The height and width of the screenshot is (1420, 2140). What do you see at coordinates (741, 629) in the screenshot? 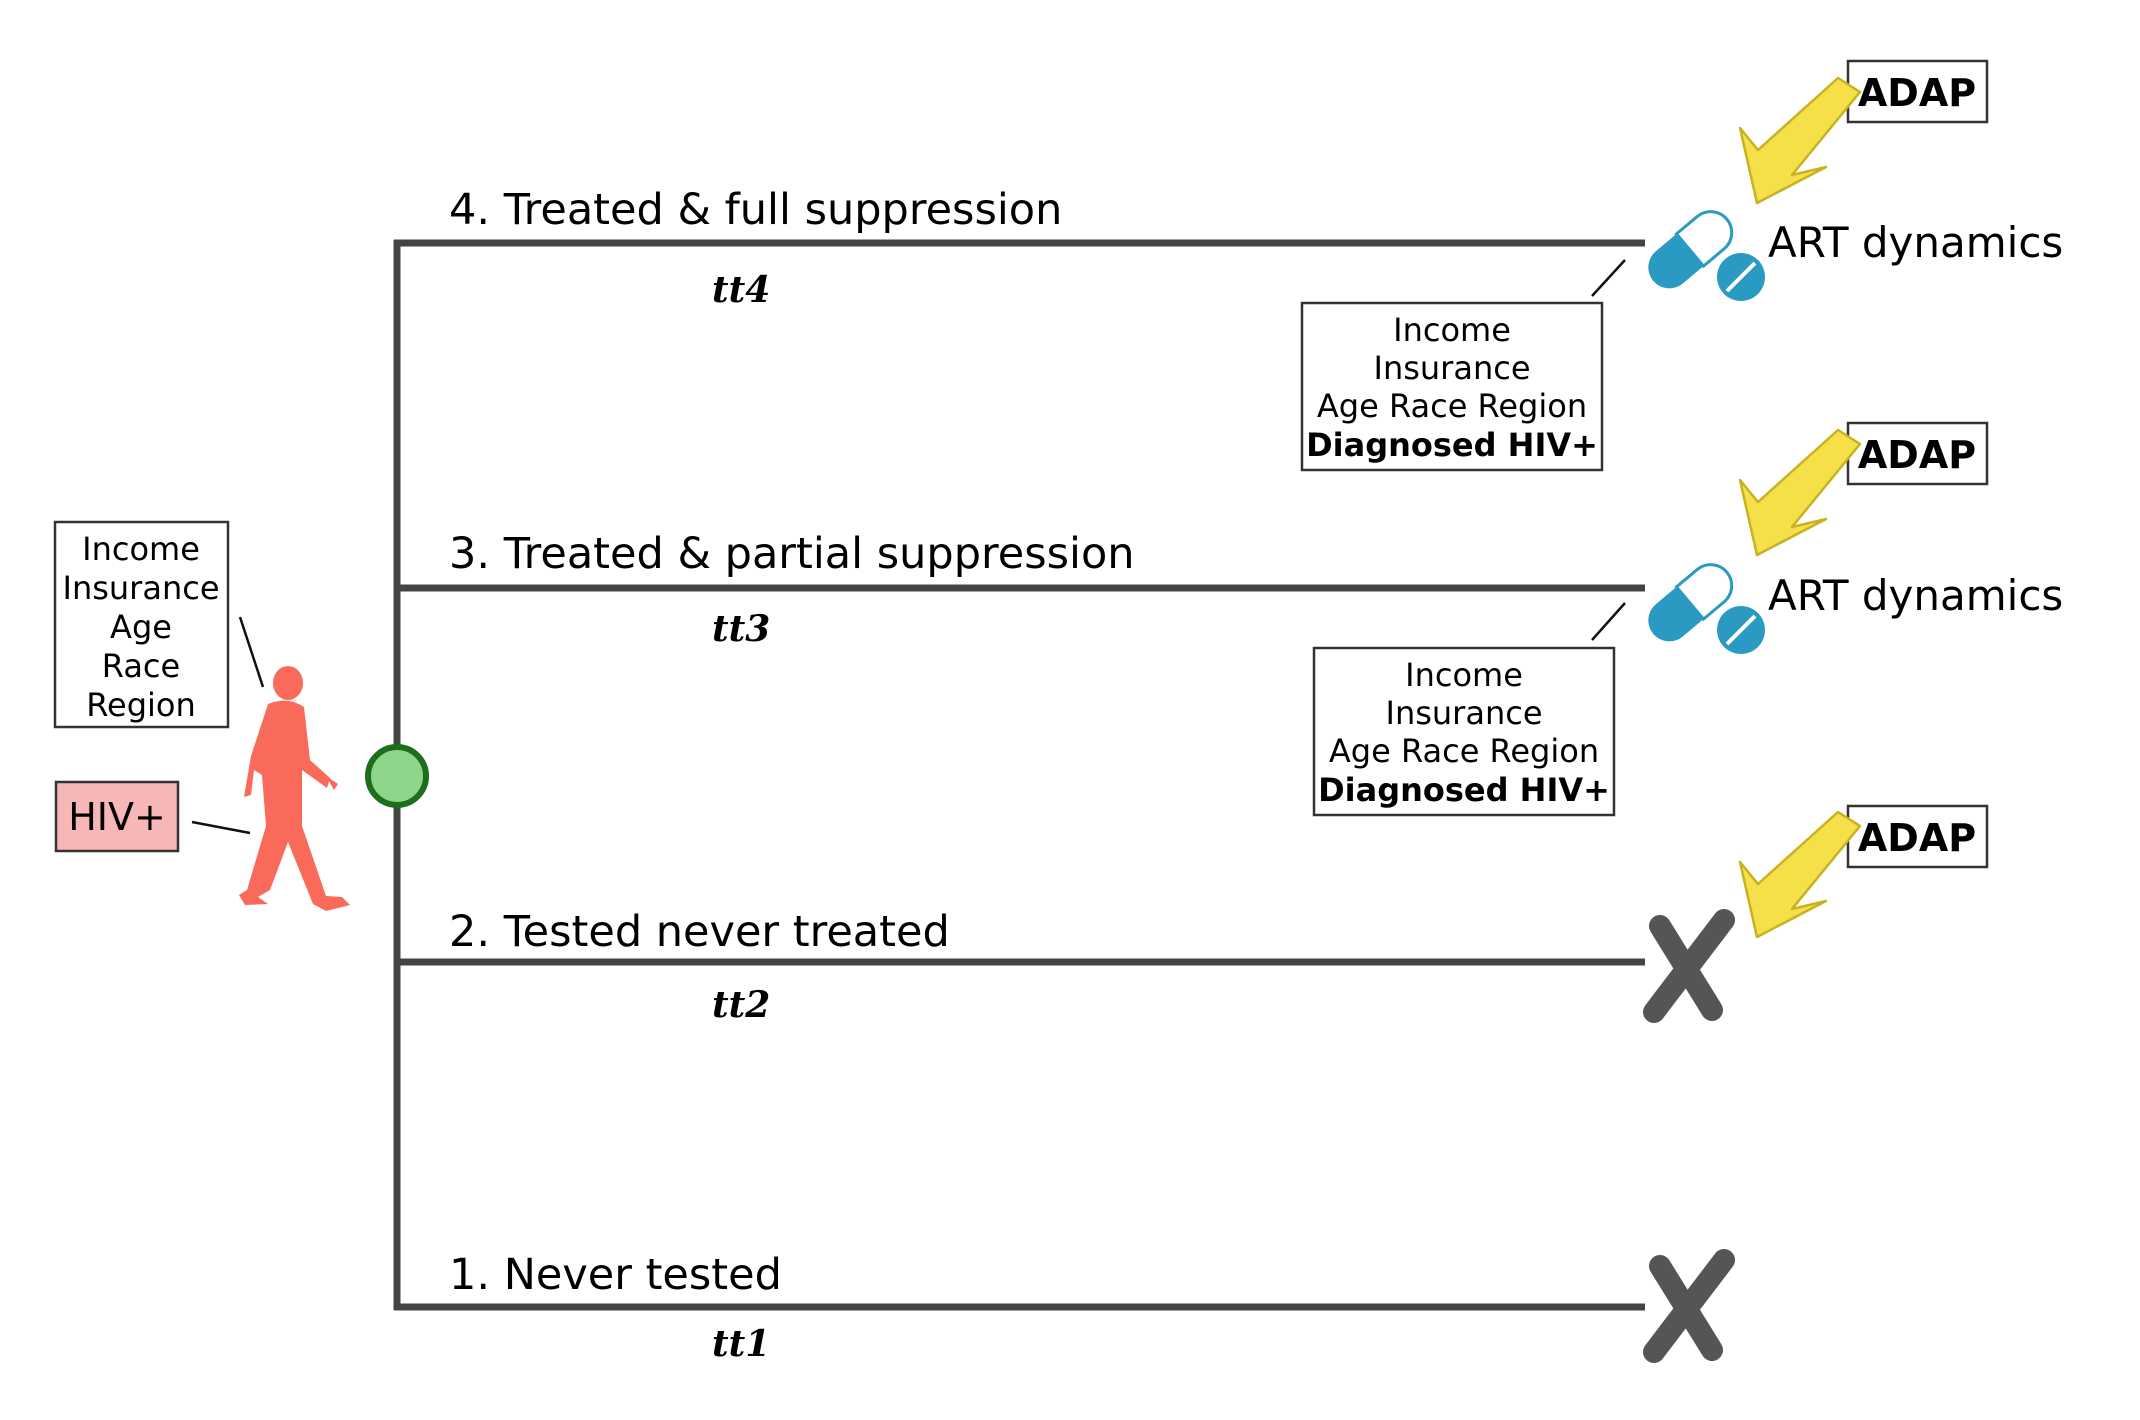
I see `time-label-tt3: tt3` at bounding box center [741, 629].